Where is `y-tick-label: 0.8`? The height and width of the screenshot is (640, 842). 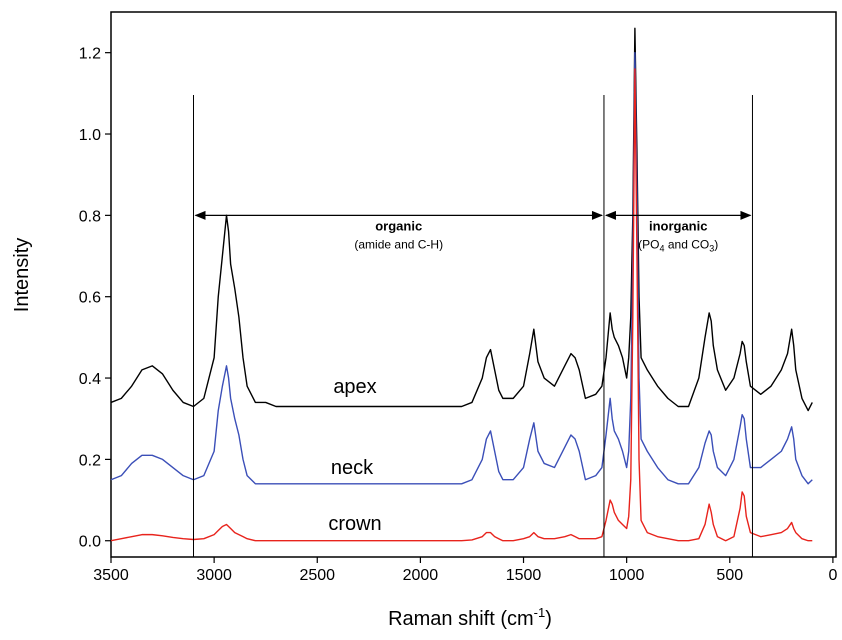 y-tick-label: 0.8 is located at coordinates (90, 216).